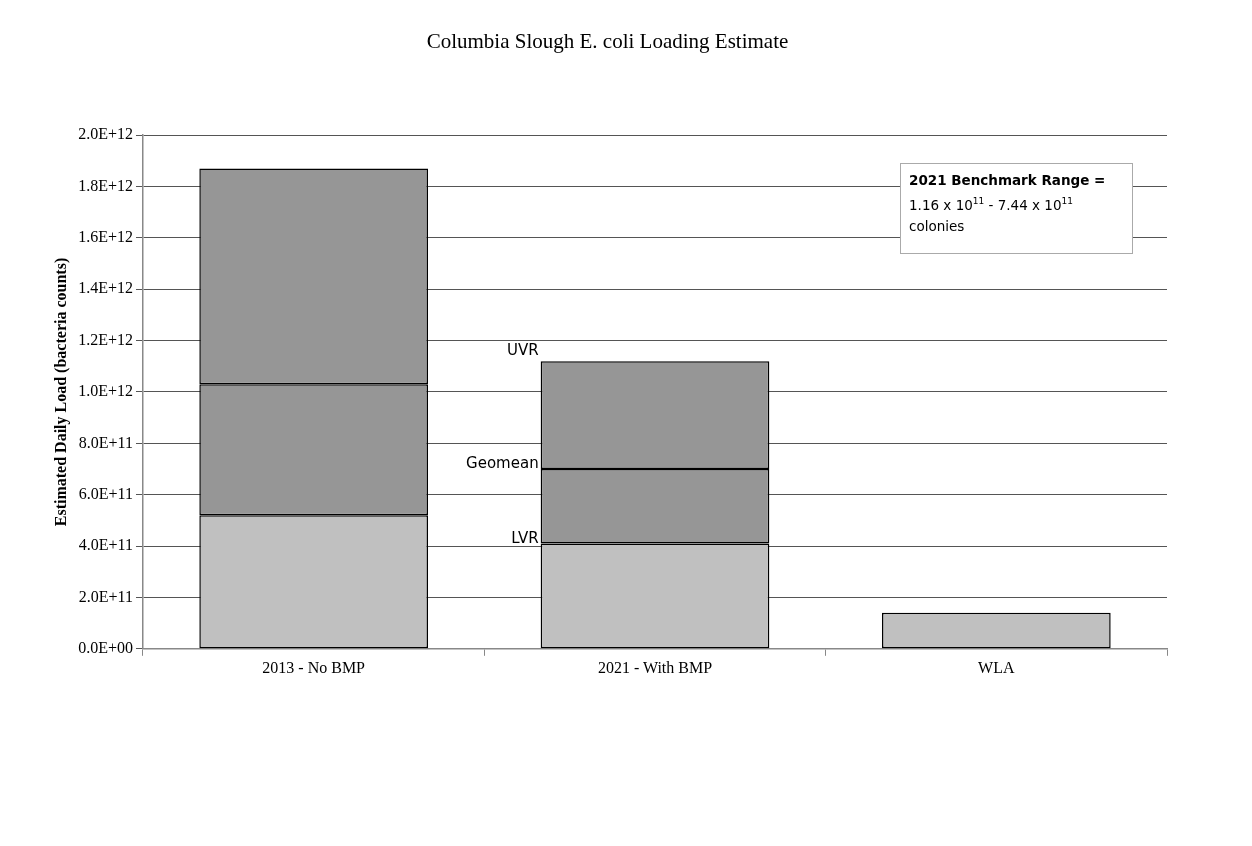 Image resolution: width=1252 pixels, height=846 pixels. What do you see at coordinates (105, 391) in the screenshot?
I see `y-tick-label: 1.0E+12` at bounding box center [105, 391].